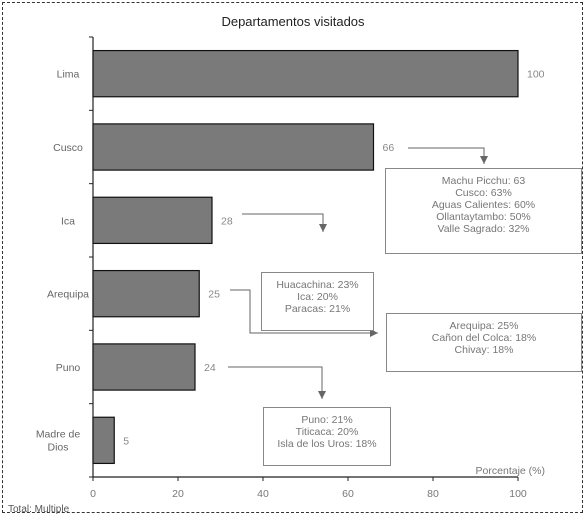  Describe the element at coordinates (263, 494) in the screenshot. I see `x-tick-label: 40` at that location.